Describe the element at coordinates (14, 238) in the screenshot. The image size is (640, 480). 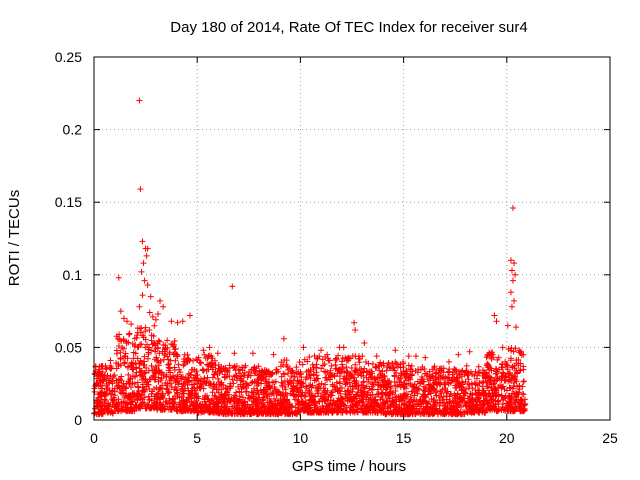
I see `y-axis-label: ROTI / TECUs` at that location.